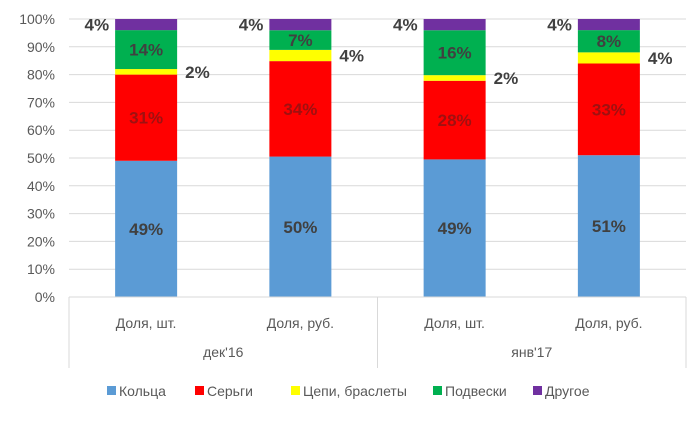 The image size is (700, 421). What do you see at coordinates (142, 391) in the screenshot?
I see `legend-label: Кольца` at bounding box center [142, 391].